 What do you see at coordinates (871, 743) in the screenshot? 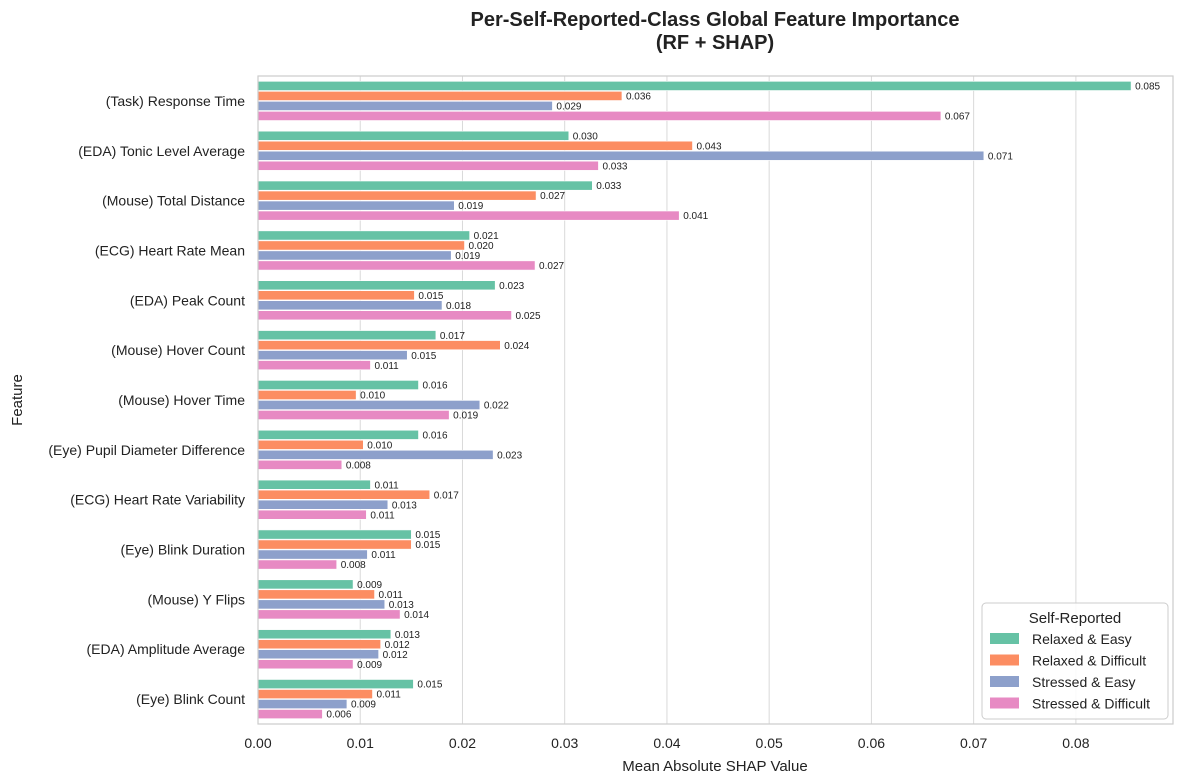
I see `x-tick-label: 0.06` at bounding box center [871, 743].